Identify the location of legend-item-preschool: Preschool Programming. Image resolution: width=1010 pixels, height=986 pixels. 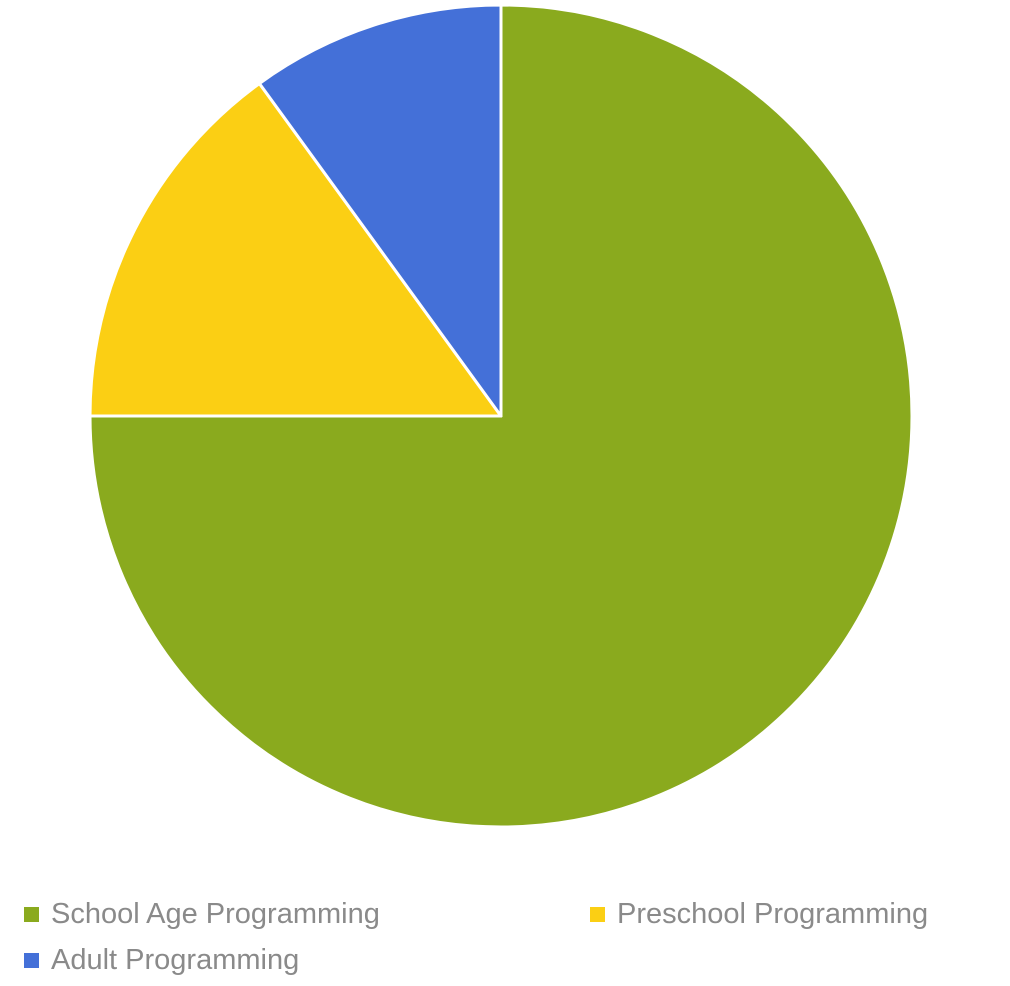
(759, 914).